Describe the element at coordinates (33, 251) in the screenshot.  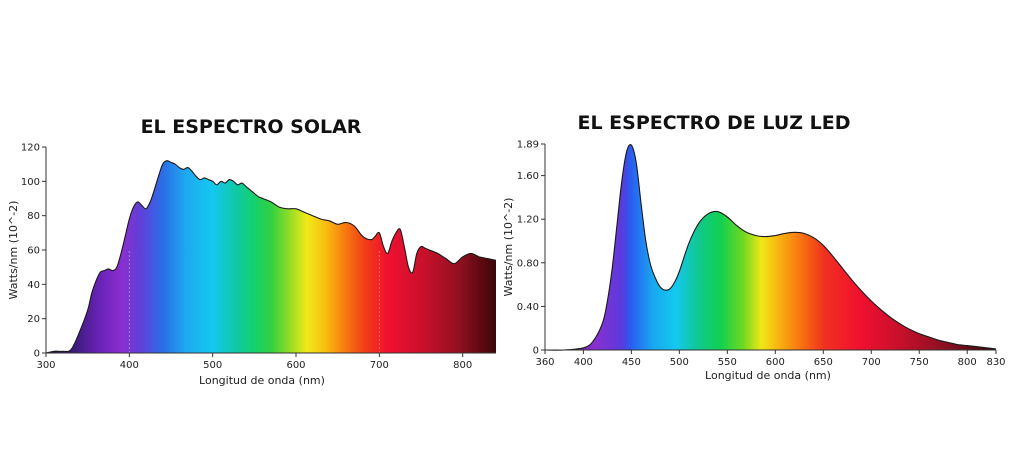
I see `solar-y-tick-label: 60` at that location.